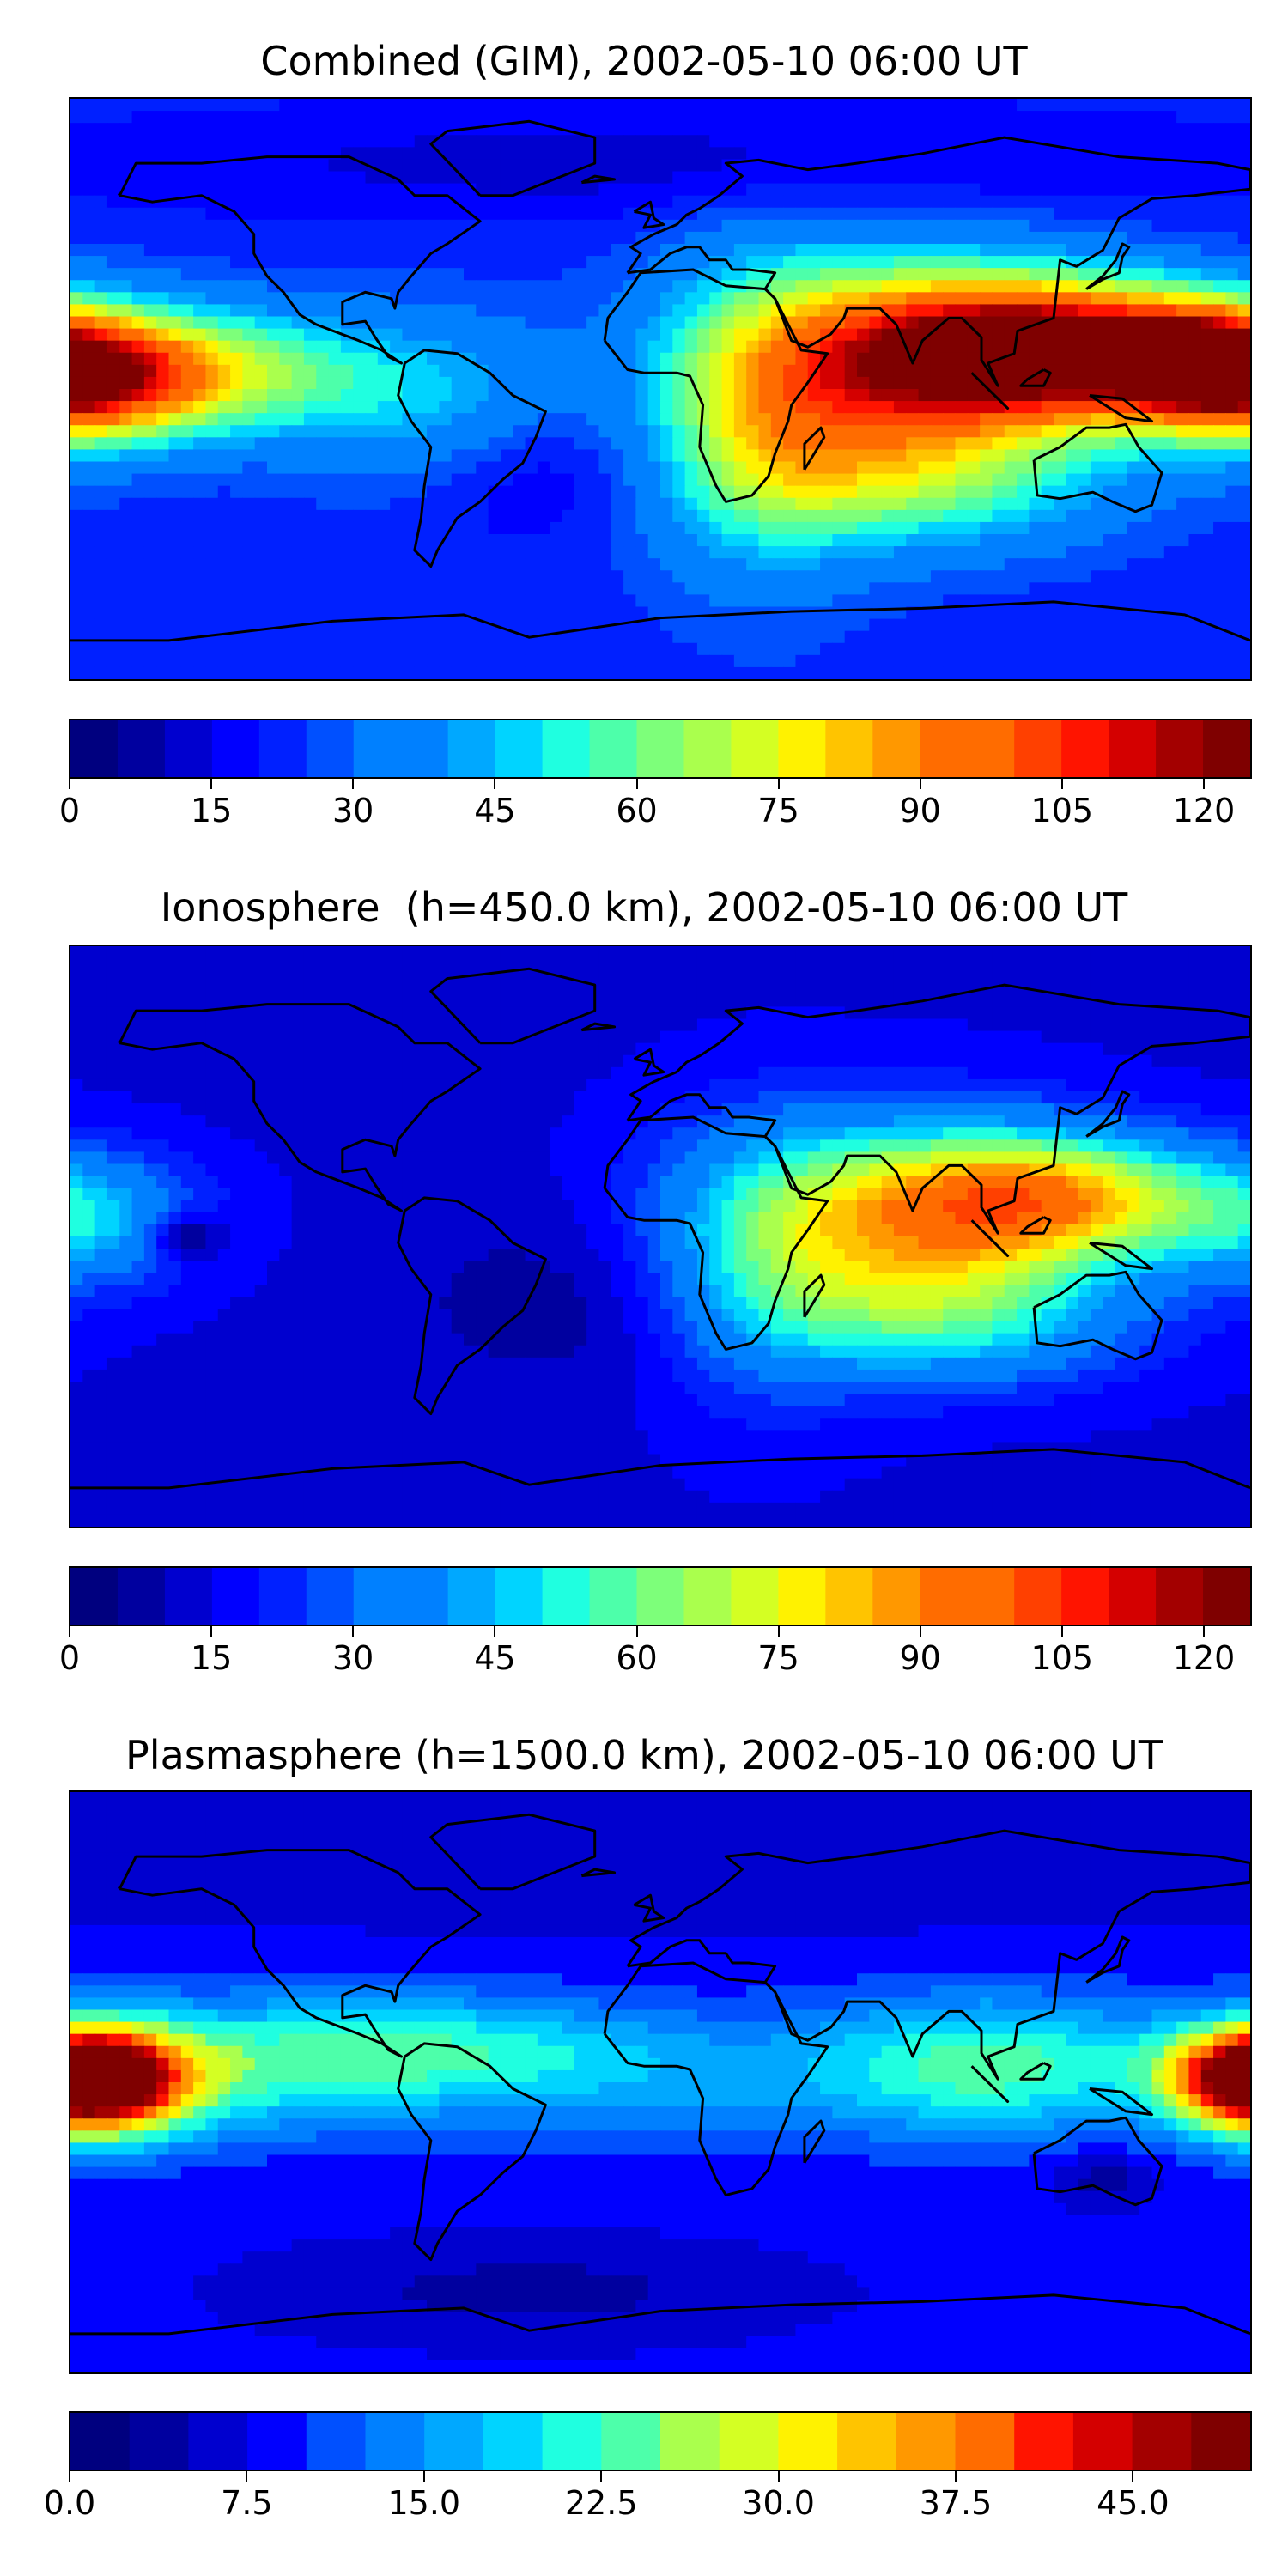 The height and width of the screenshot is (2576, 1288). What do you see at coordinates (1108, 266) in the screenshot?
I see `coastline` at bounding box center [1108, 266].